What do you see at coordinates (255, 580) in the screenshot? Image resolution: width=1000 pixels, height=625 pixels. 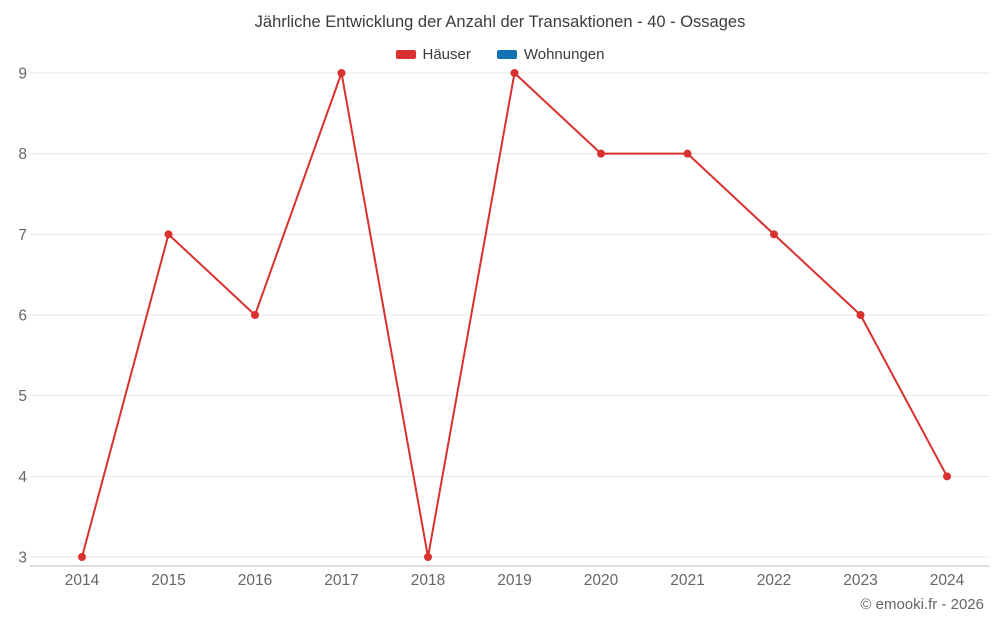 I see `x-tick-label: 2016` at bounding box center [255, 580].